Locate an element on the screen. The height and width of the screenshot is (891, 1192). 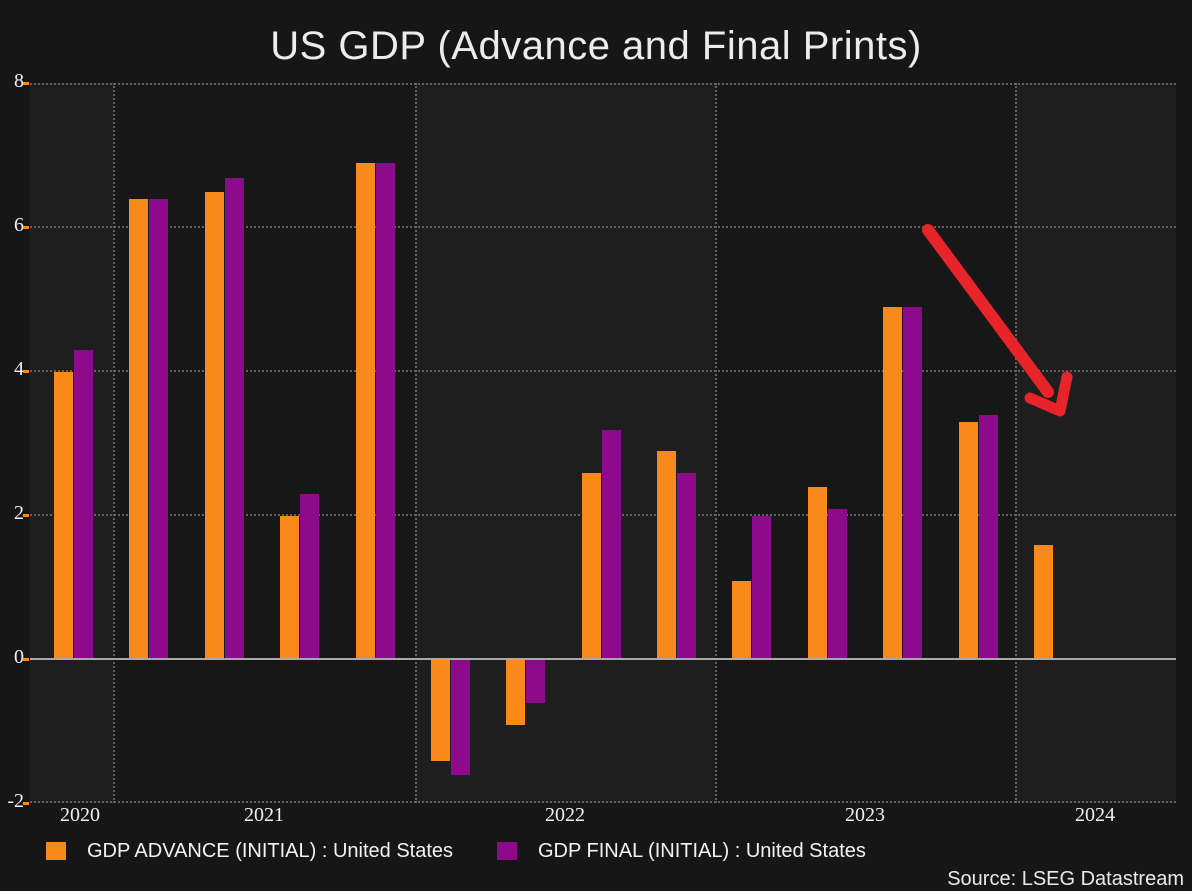
year-panel is located at coordinates (1095, 443).